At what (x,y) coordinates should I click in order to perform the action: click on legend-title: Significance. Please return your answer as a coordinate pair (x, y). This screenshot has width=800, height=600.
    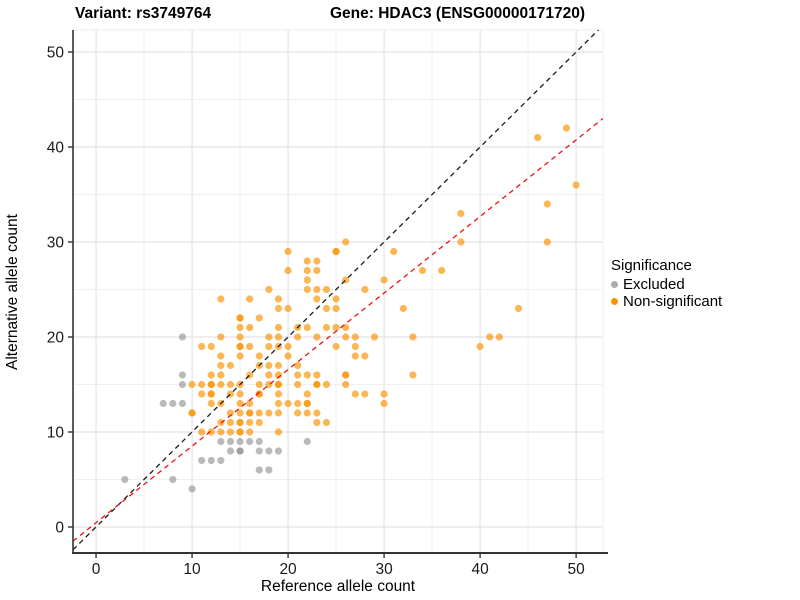
    Looking at the image, I should click on (651, 265).